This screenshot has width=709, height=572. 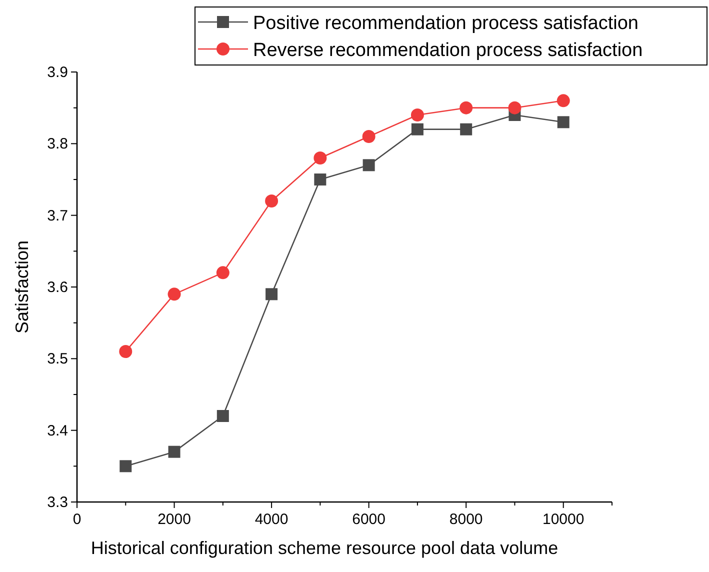 What do you see at coordinates (324, 548) in the screenshot?
I see `x-axis-title: Historical configuration scheme resource pool data volume` at bounding box center [324, 548].